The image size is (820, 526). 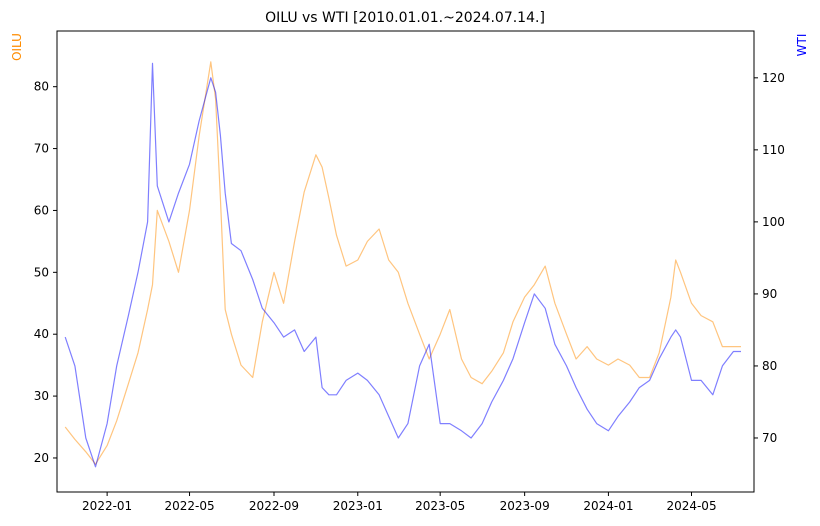 What do you see at coordinates (41, 272) in the screenshot?
I see `y-left-tick-label-3: 50` at bounding box center [41, 272].